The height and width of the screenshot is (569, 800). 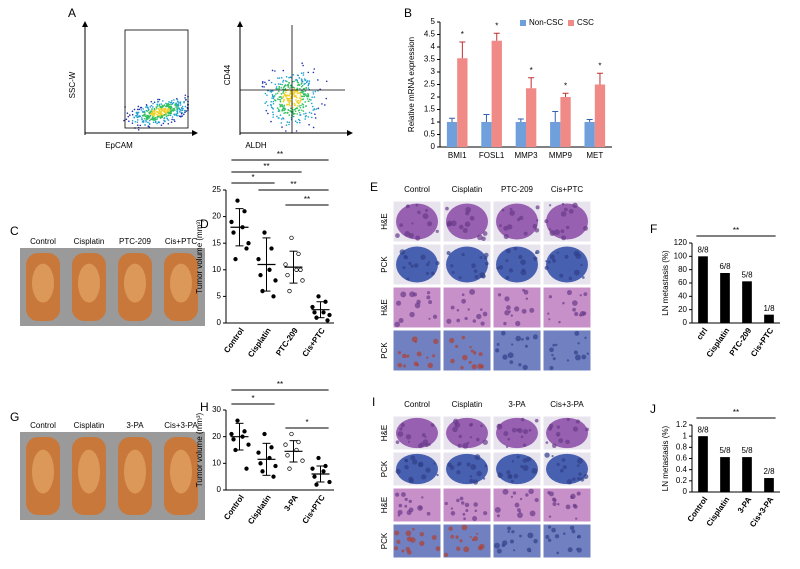 What do you see at coordinates (89, 241) in the screenshot?
I see `photo-label: Cisplatin` at bounding box center [89, 241].